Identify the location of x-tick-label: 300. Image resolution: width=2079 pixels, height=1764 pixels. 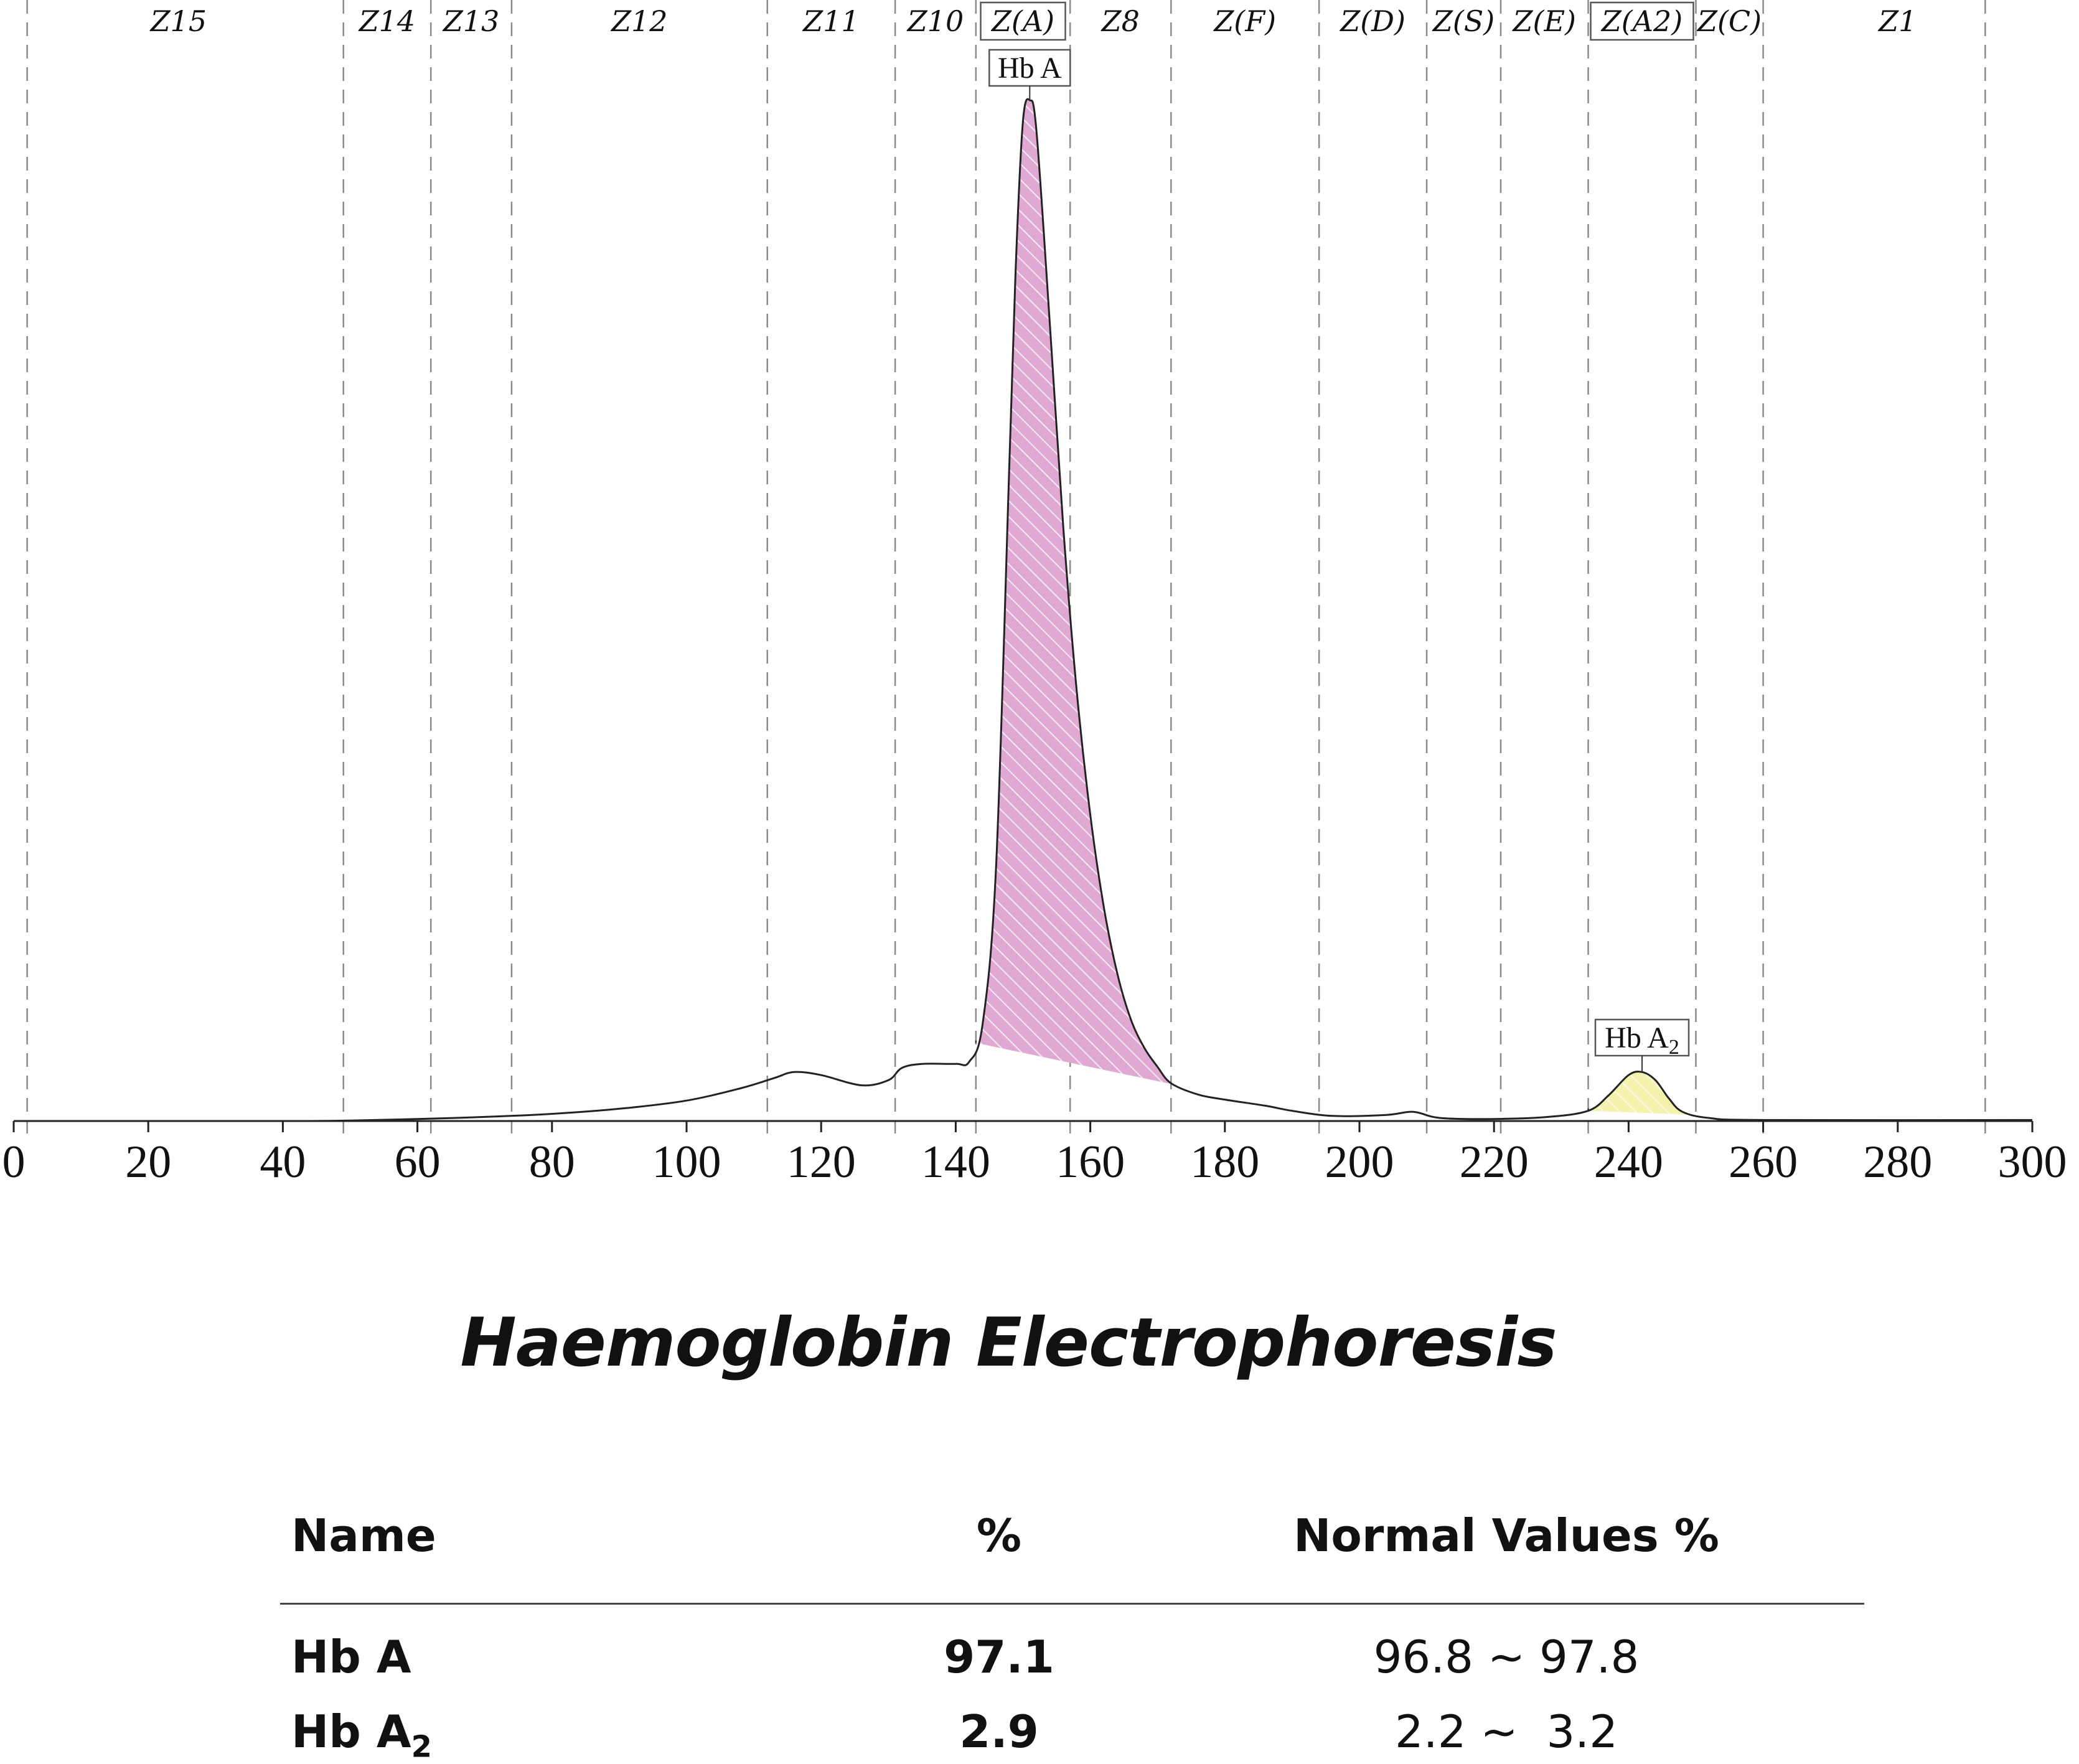
(2032, 1162).